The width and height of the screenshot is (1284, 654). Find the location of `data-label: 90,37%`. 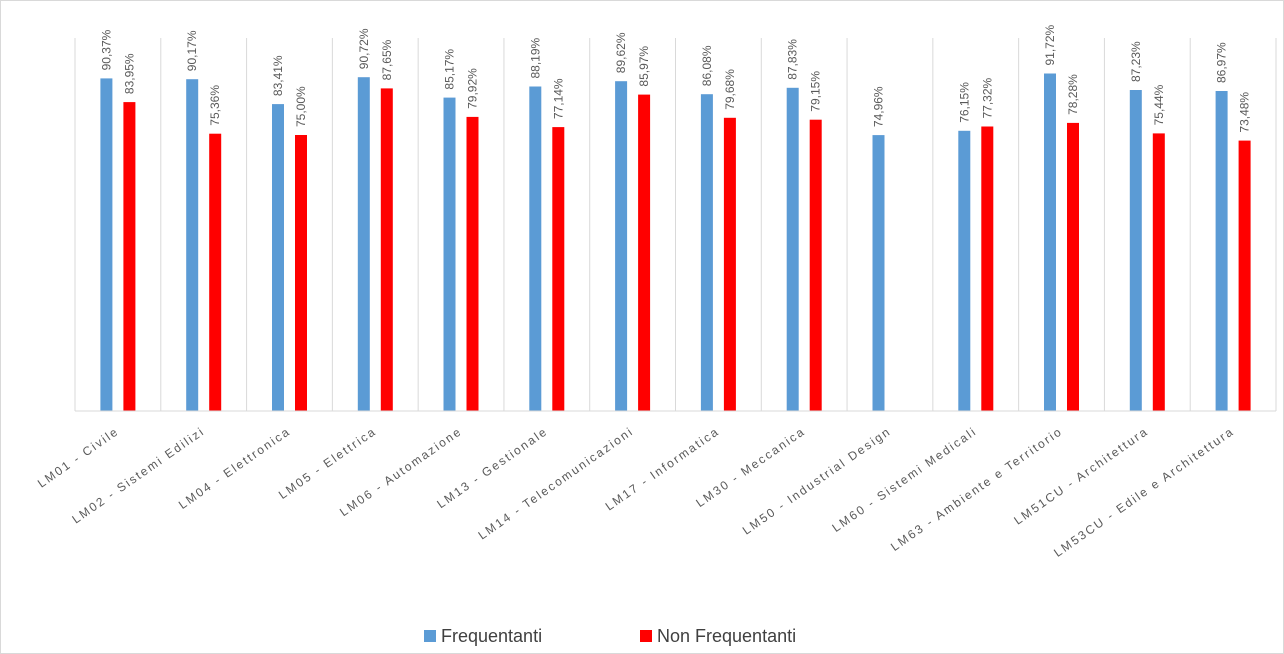

data-label: 90,37% is located at coordinates (106, 49).